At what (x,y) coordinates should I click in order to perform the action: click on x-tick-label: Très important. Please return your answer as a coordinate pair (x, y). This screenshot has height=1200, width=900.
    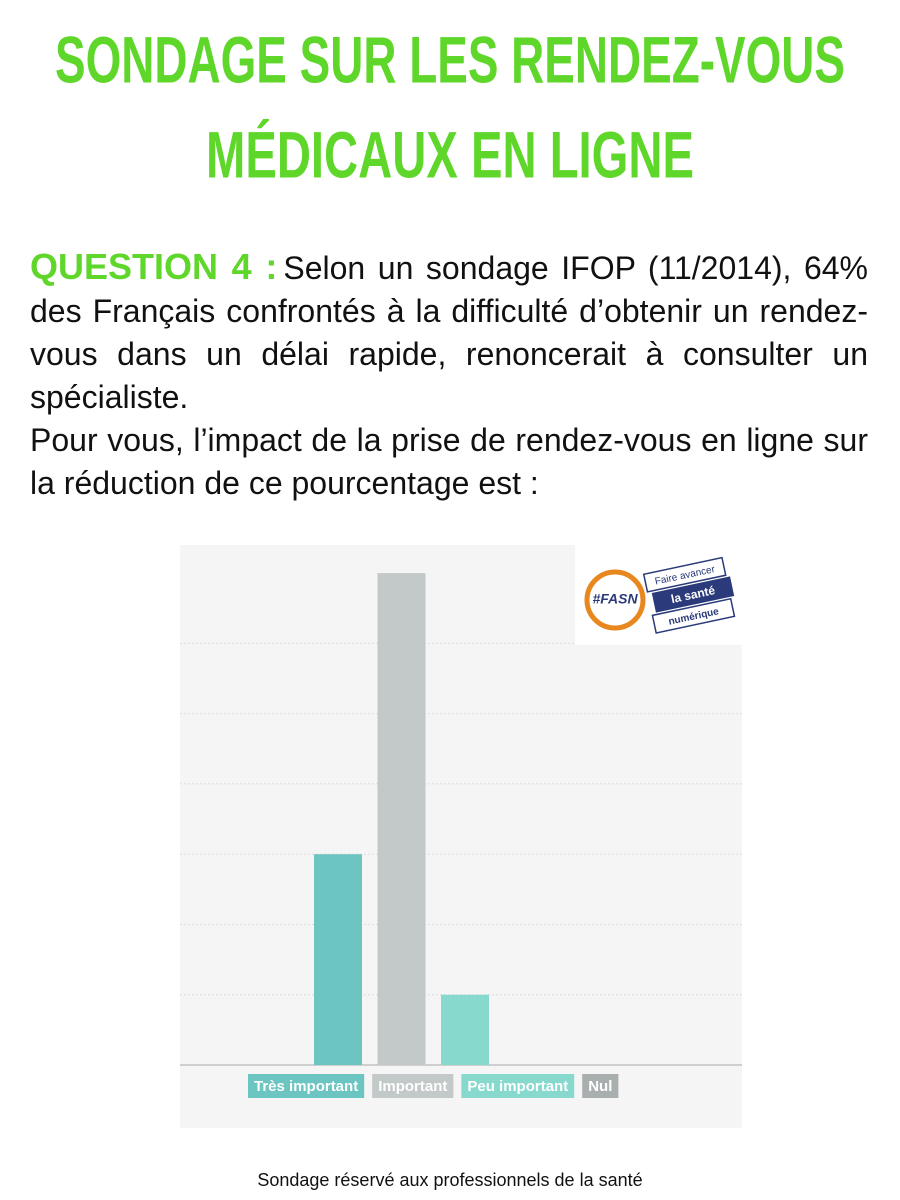
    Looking at the image, I should click on (306, 1086).